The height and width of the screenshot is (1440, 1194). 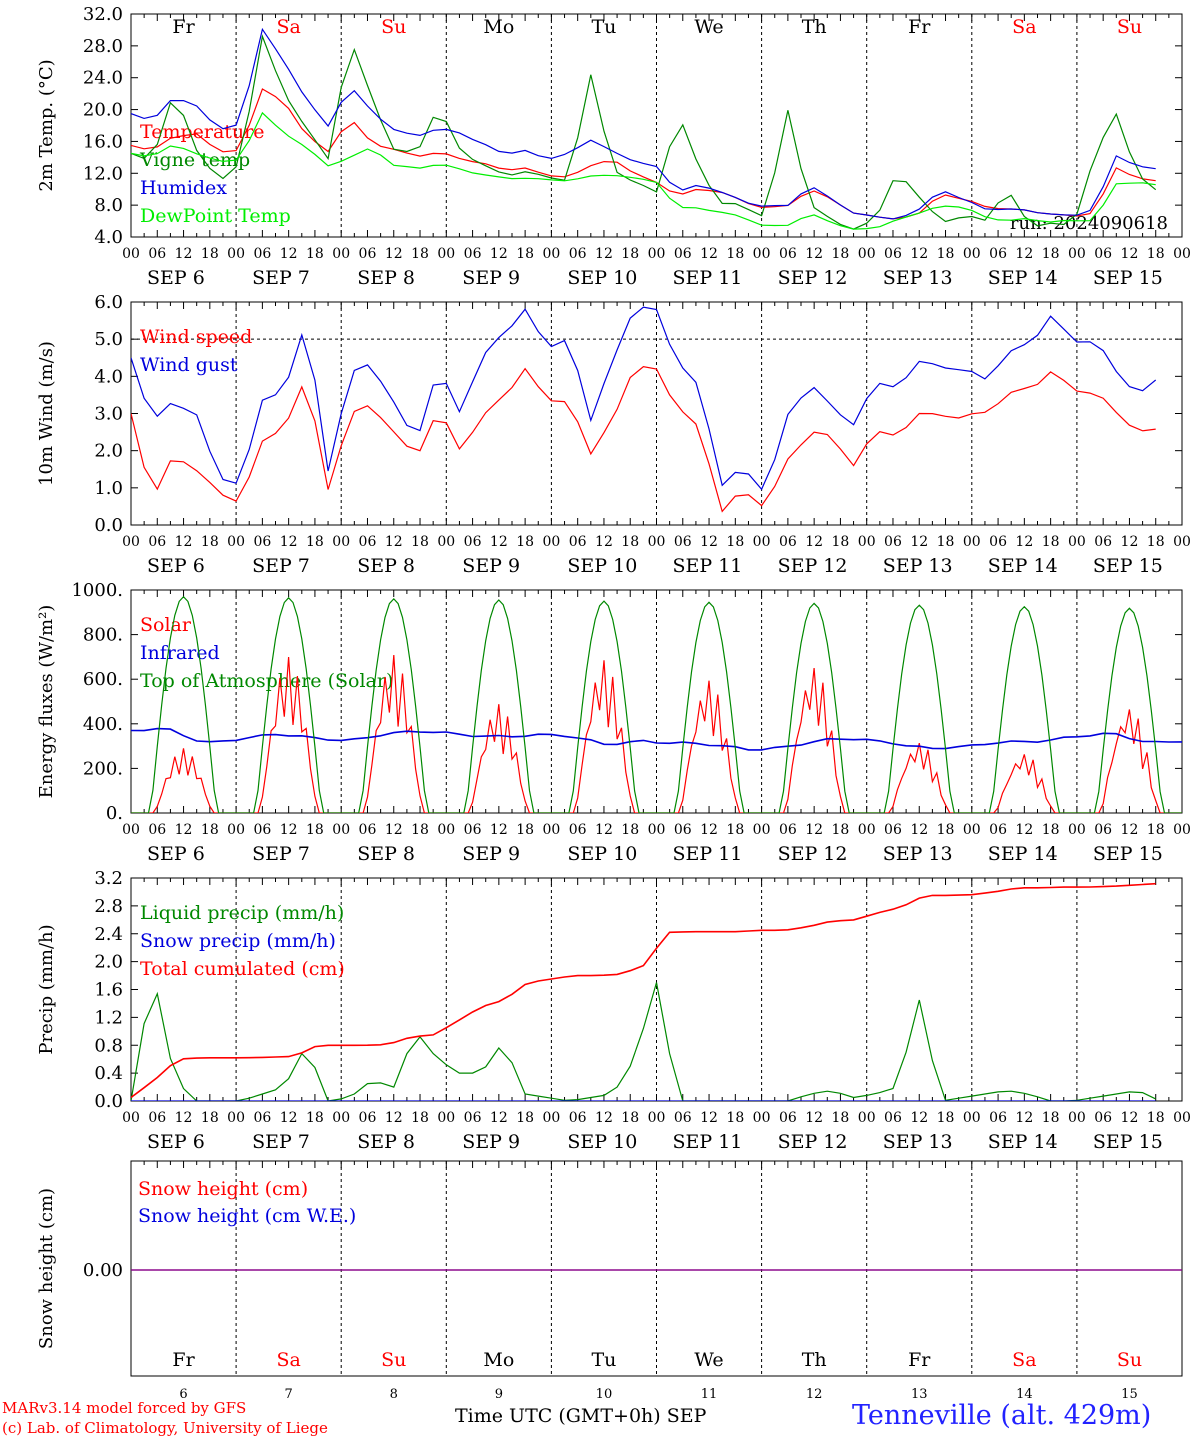 I want to click on day-name: We, so click(x=708, y=1360).